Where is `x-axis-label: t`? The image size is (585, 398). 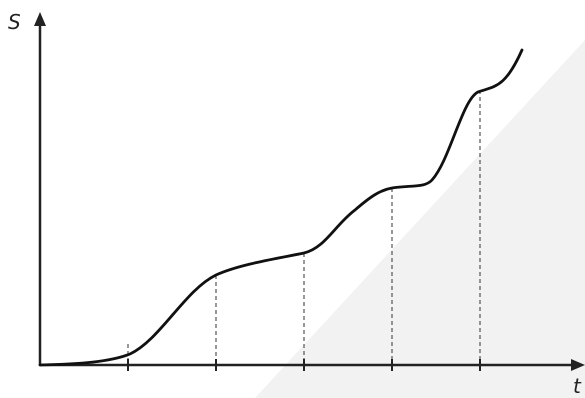 x-axis-label: t is located at coordinates (577, 386).